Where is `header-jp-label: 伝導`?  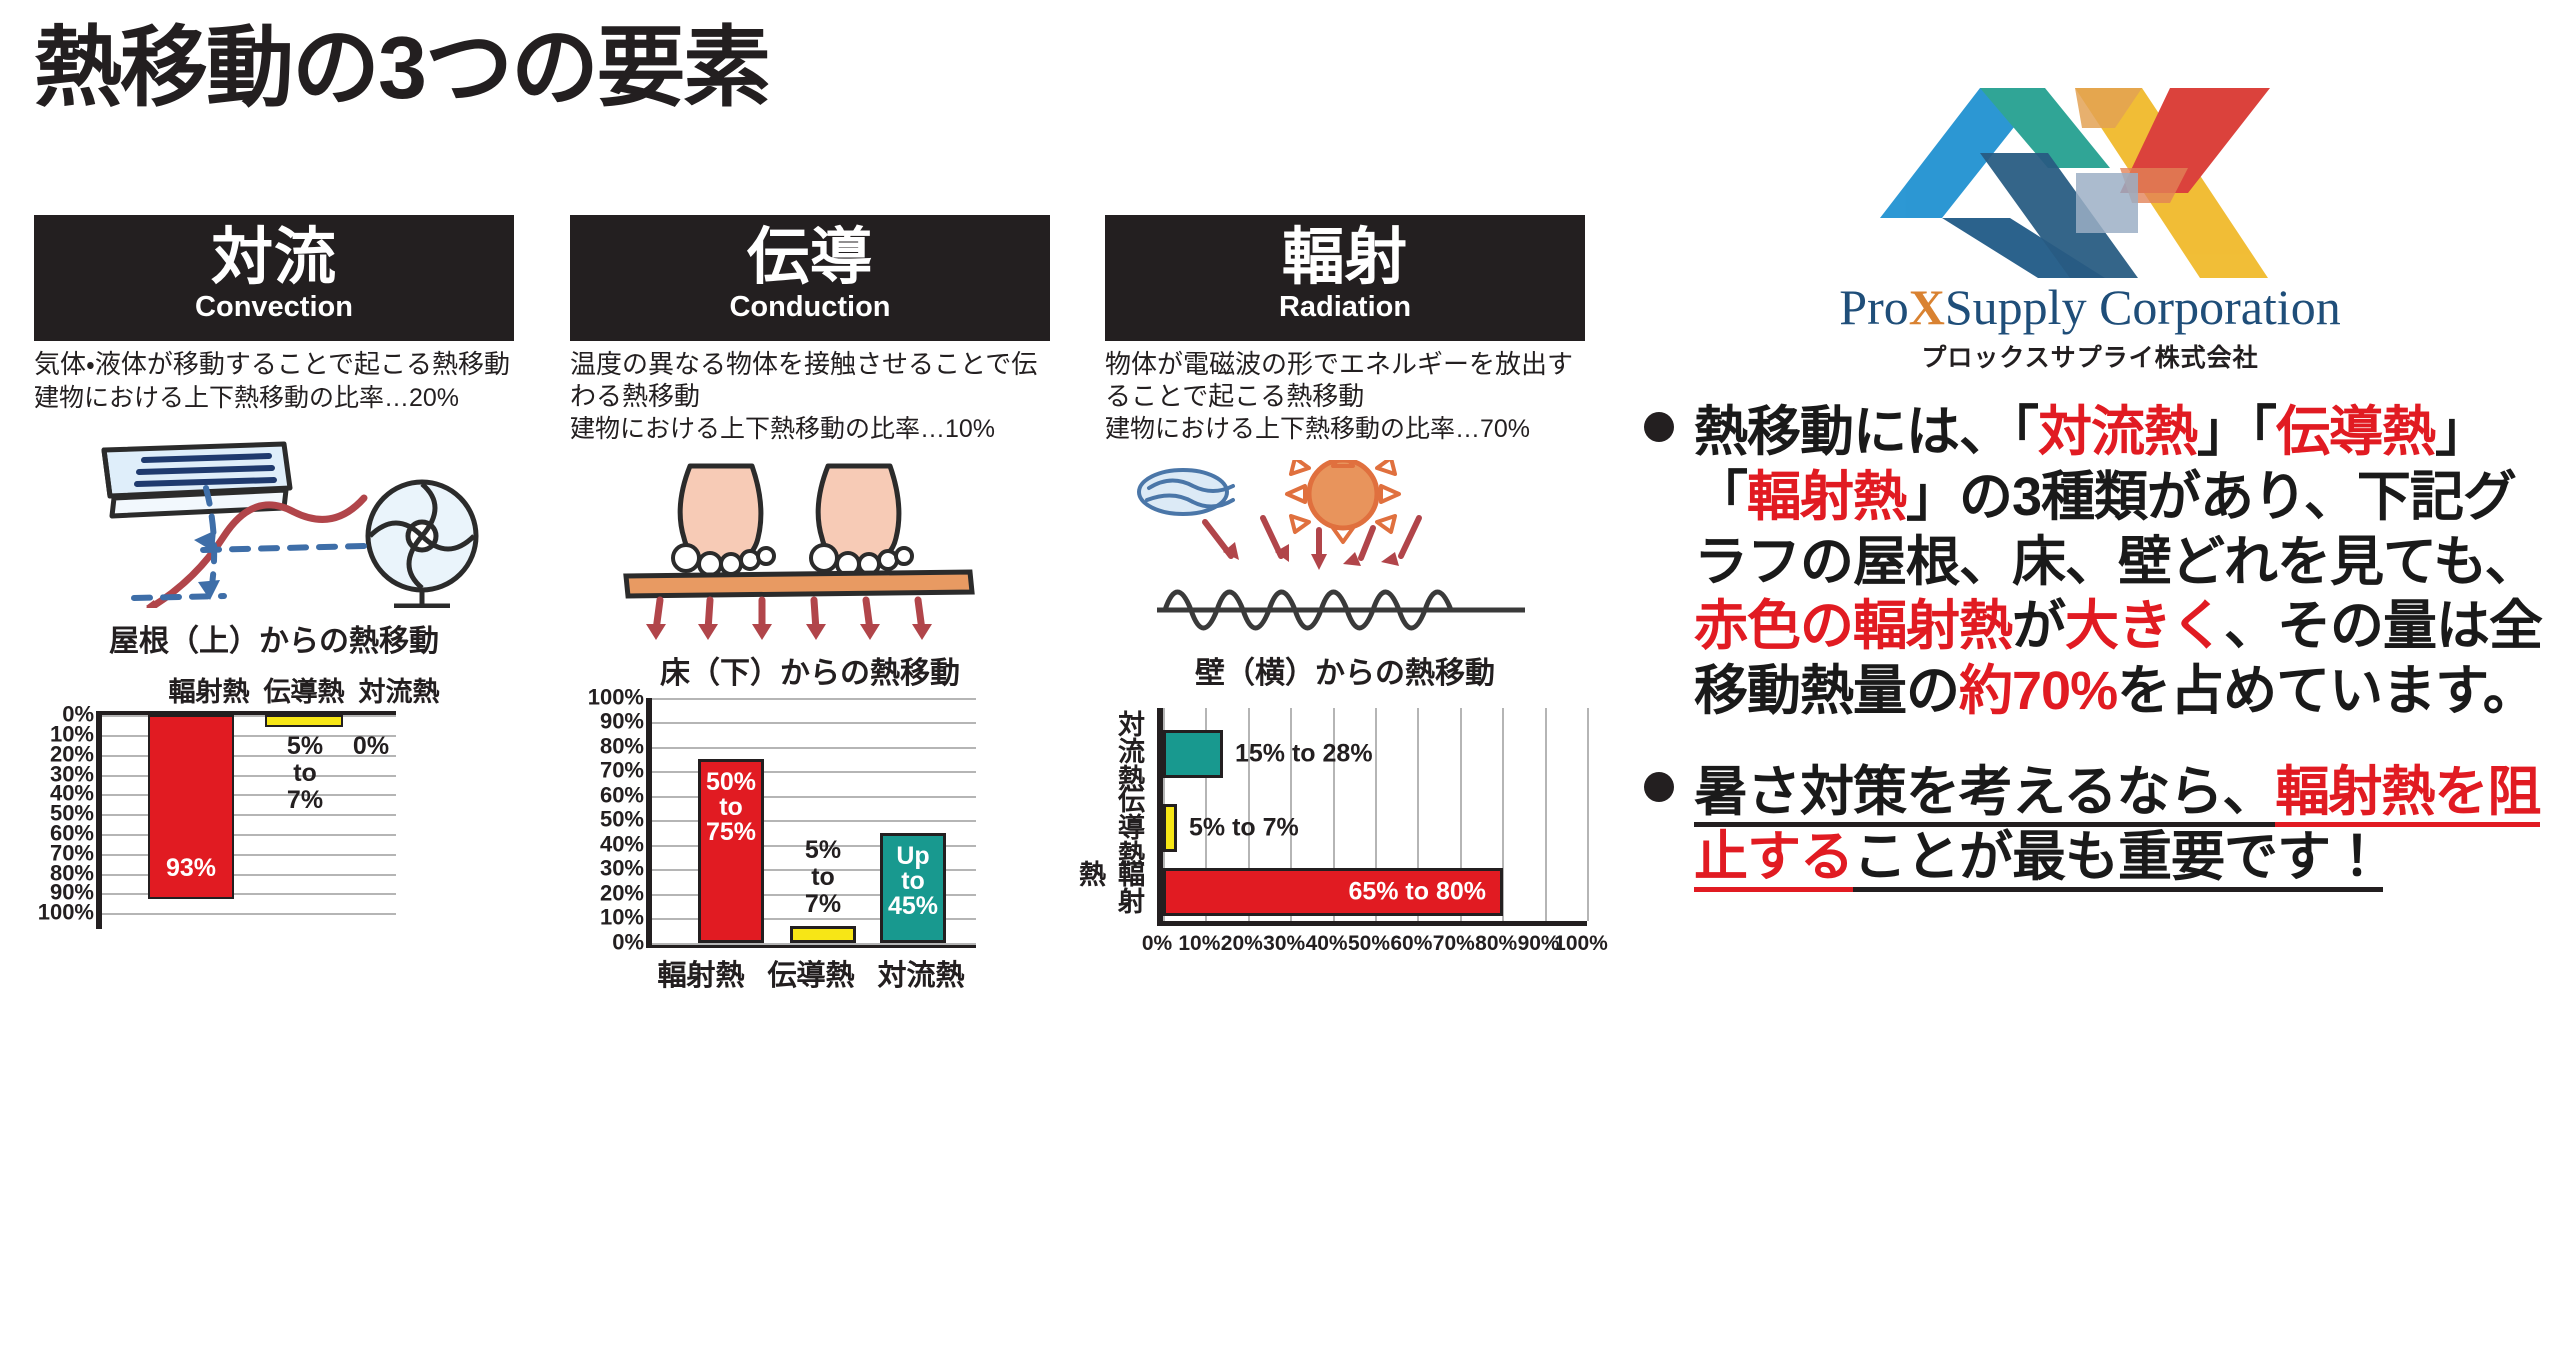 header-jp-label: 伝導 is located at coordinates (809, 257).